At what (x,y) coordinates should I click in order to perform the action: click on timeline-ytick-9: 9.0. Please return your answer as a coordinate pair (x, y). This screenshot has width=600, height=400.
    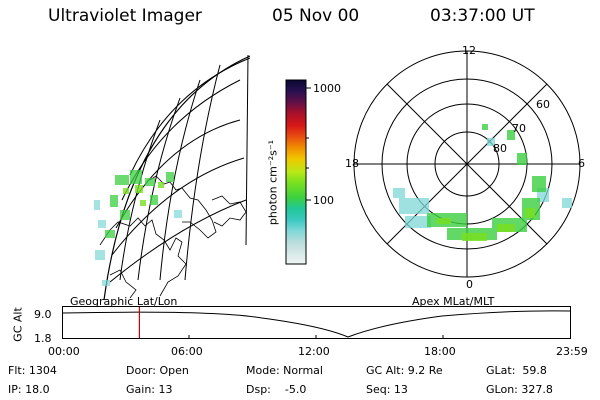
    Looking at the image, I should click on (43, 314).